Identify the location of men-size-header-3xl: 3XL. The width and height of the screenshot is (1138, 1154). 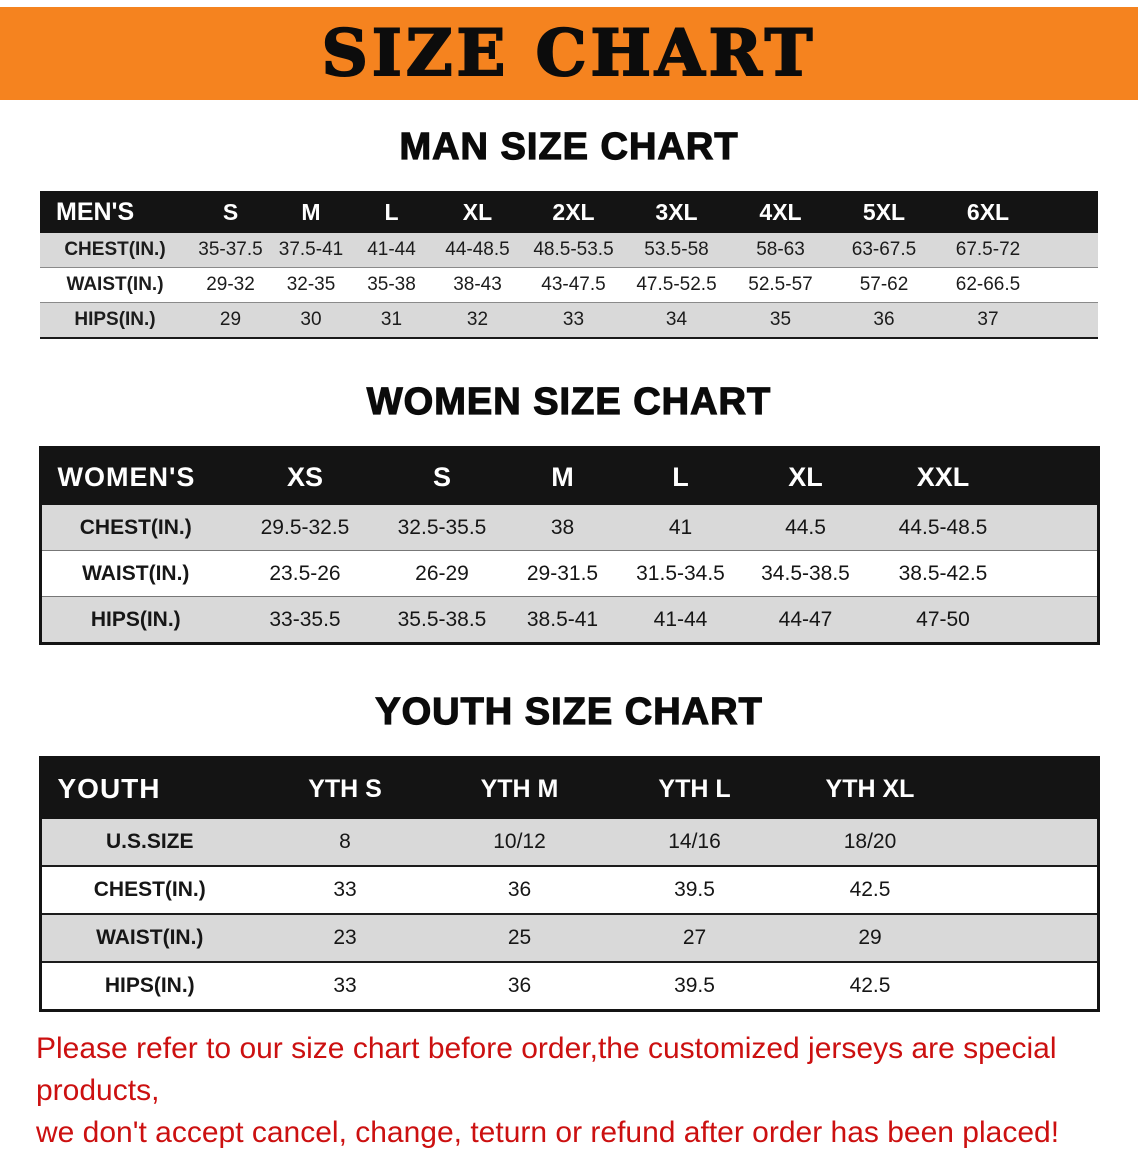
(676, 212).